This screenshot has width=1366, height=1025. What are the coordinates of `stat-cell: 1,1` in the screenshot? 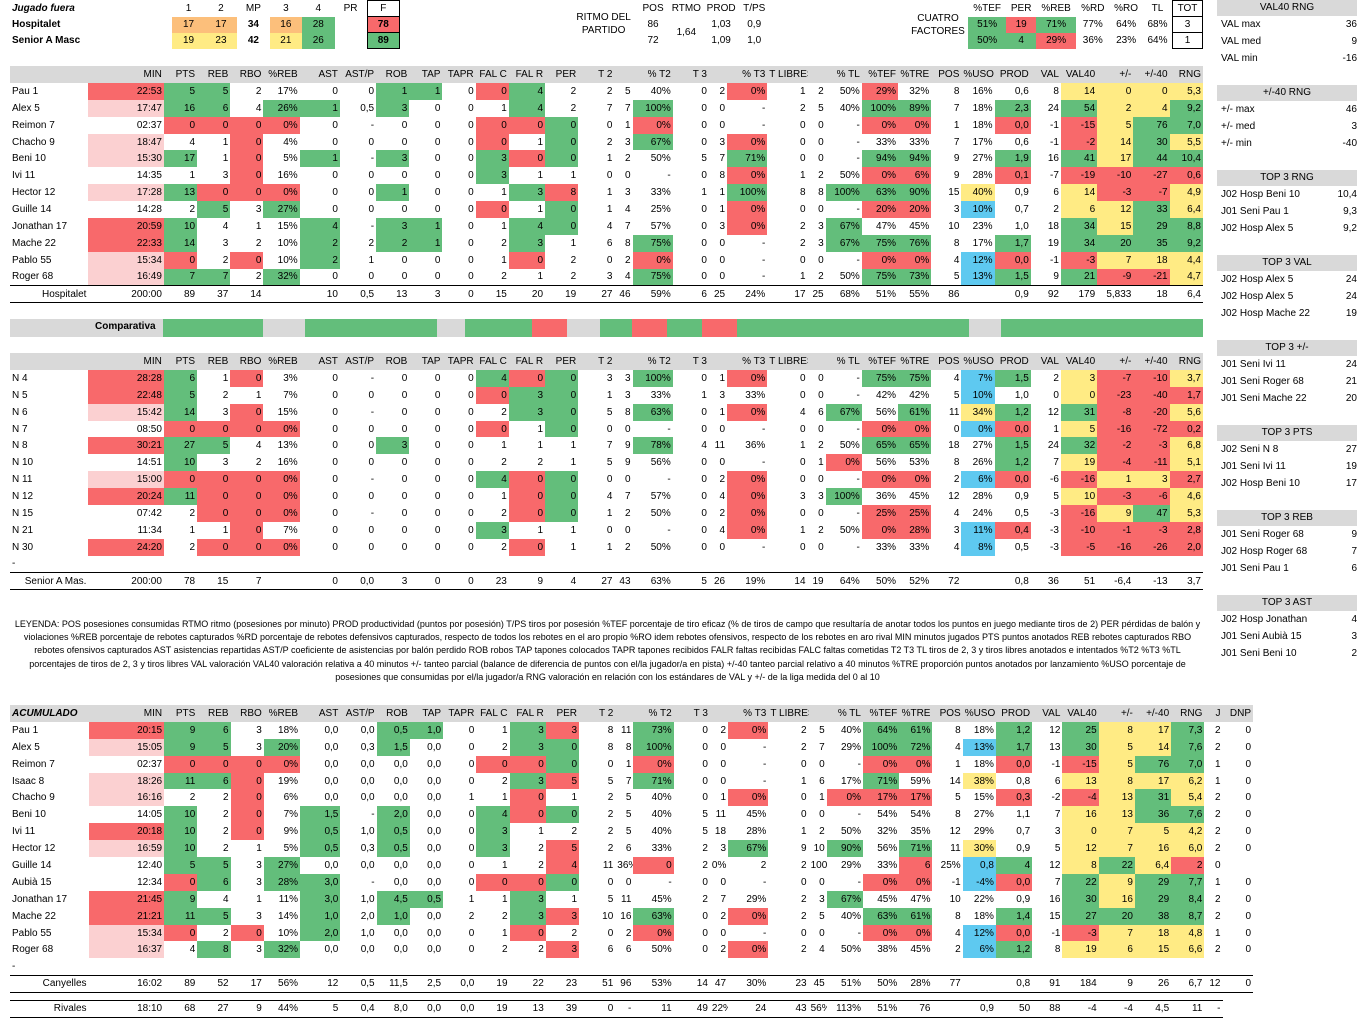 It's located at (1023, 815).